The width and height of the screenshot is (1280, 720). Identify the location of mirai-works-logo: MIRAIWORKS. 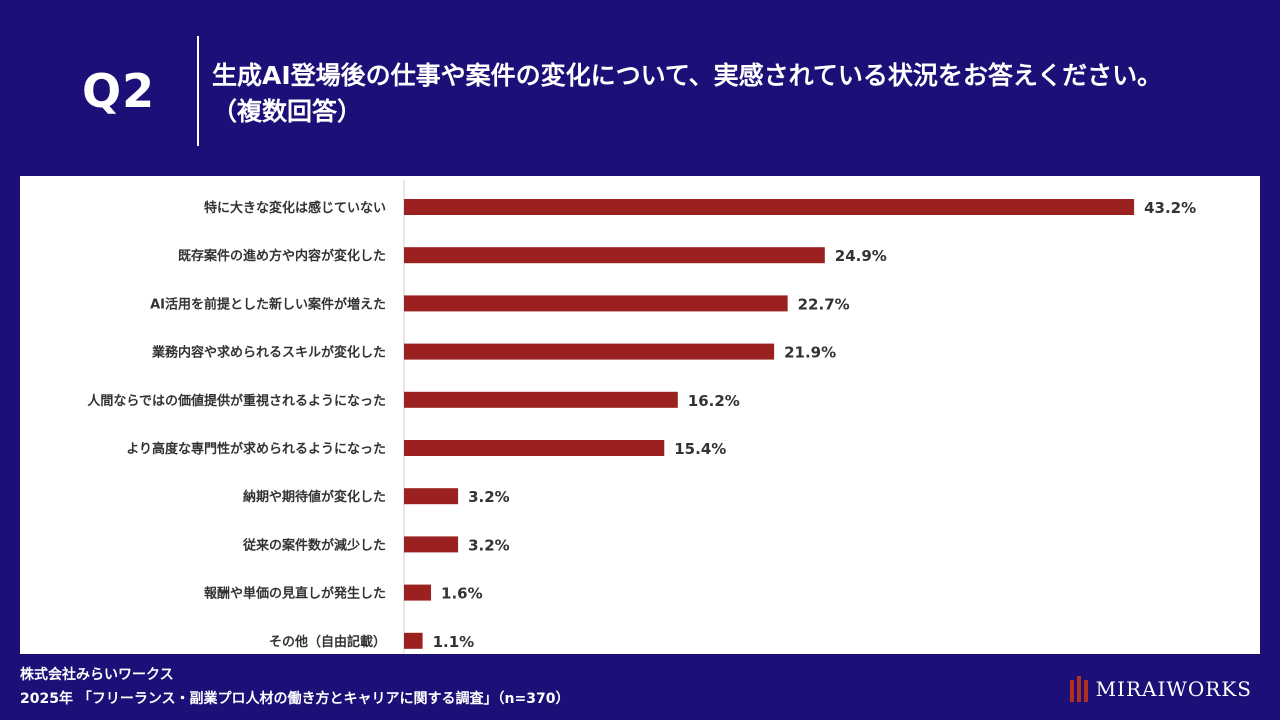
(1160, 689).